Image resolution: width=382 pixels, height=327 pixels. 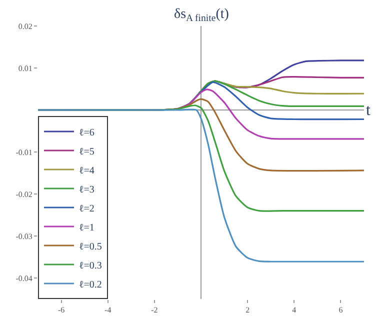 I want to click on x-tick-label: 6, so click(x=340, y=310).